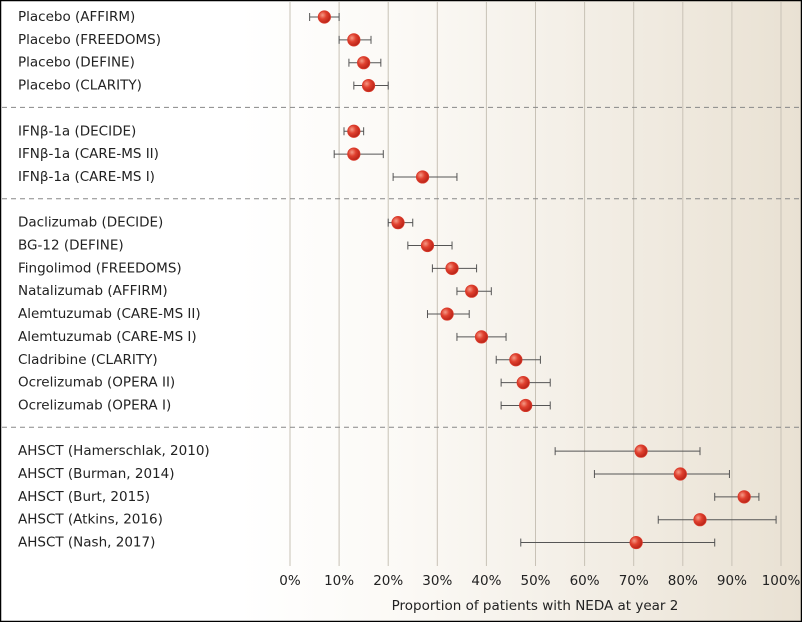 This screenshot has width=802, height=622. What do you see at coordinates (76, 17) in the screenshot?
I see `row-label: Placebo (AFFIRM)` at bounding box center [76, 17].